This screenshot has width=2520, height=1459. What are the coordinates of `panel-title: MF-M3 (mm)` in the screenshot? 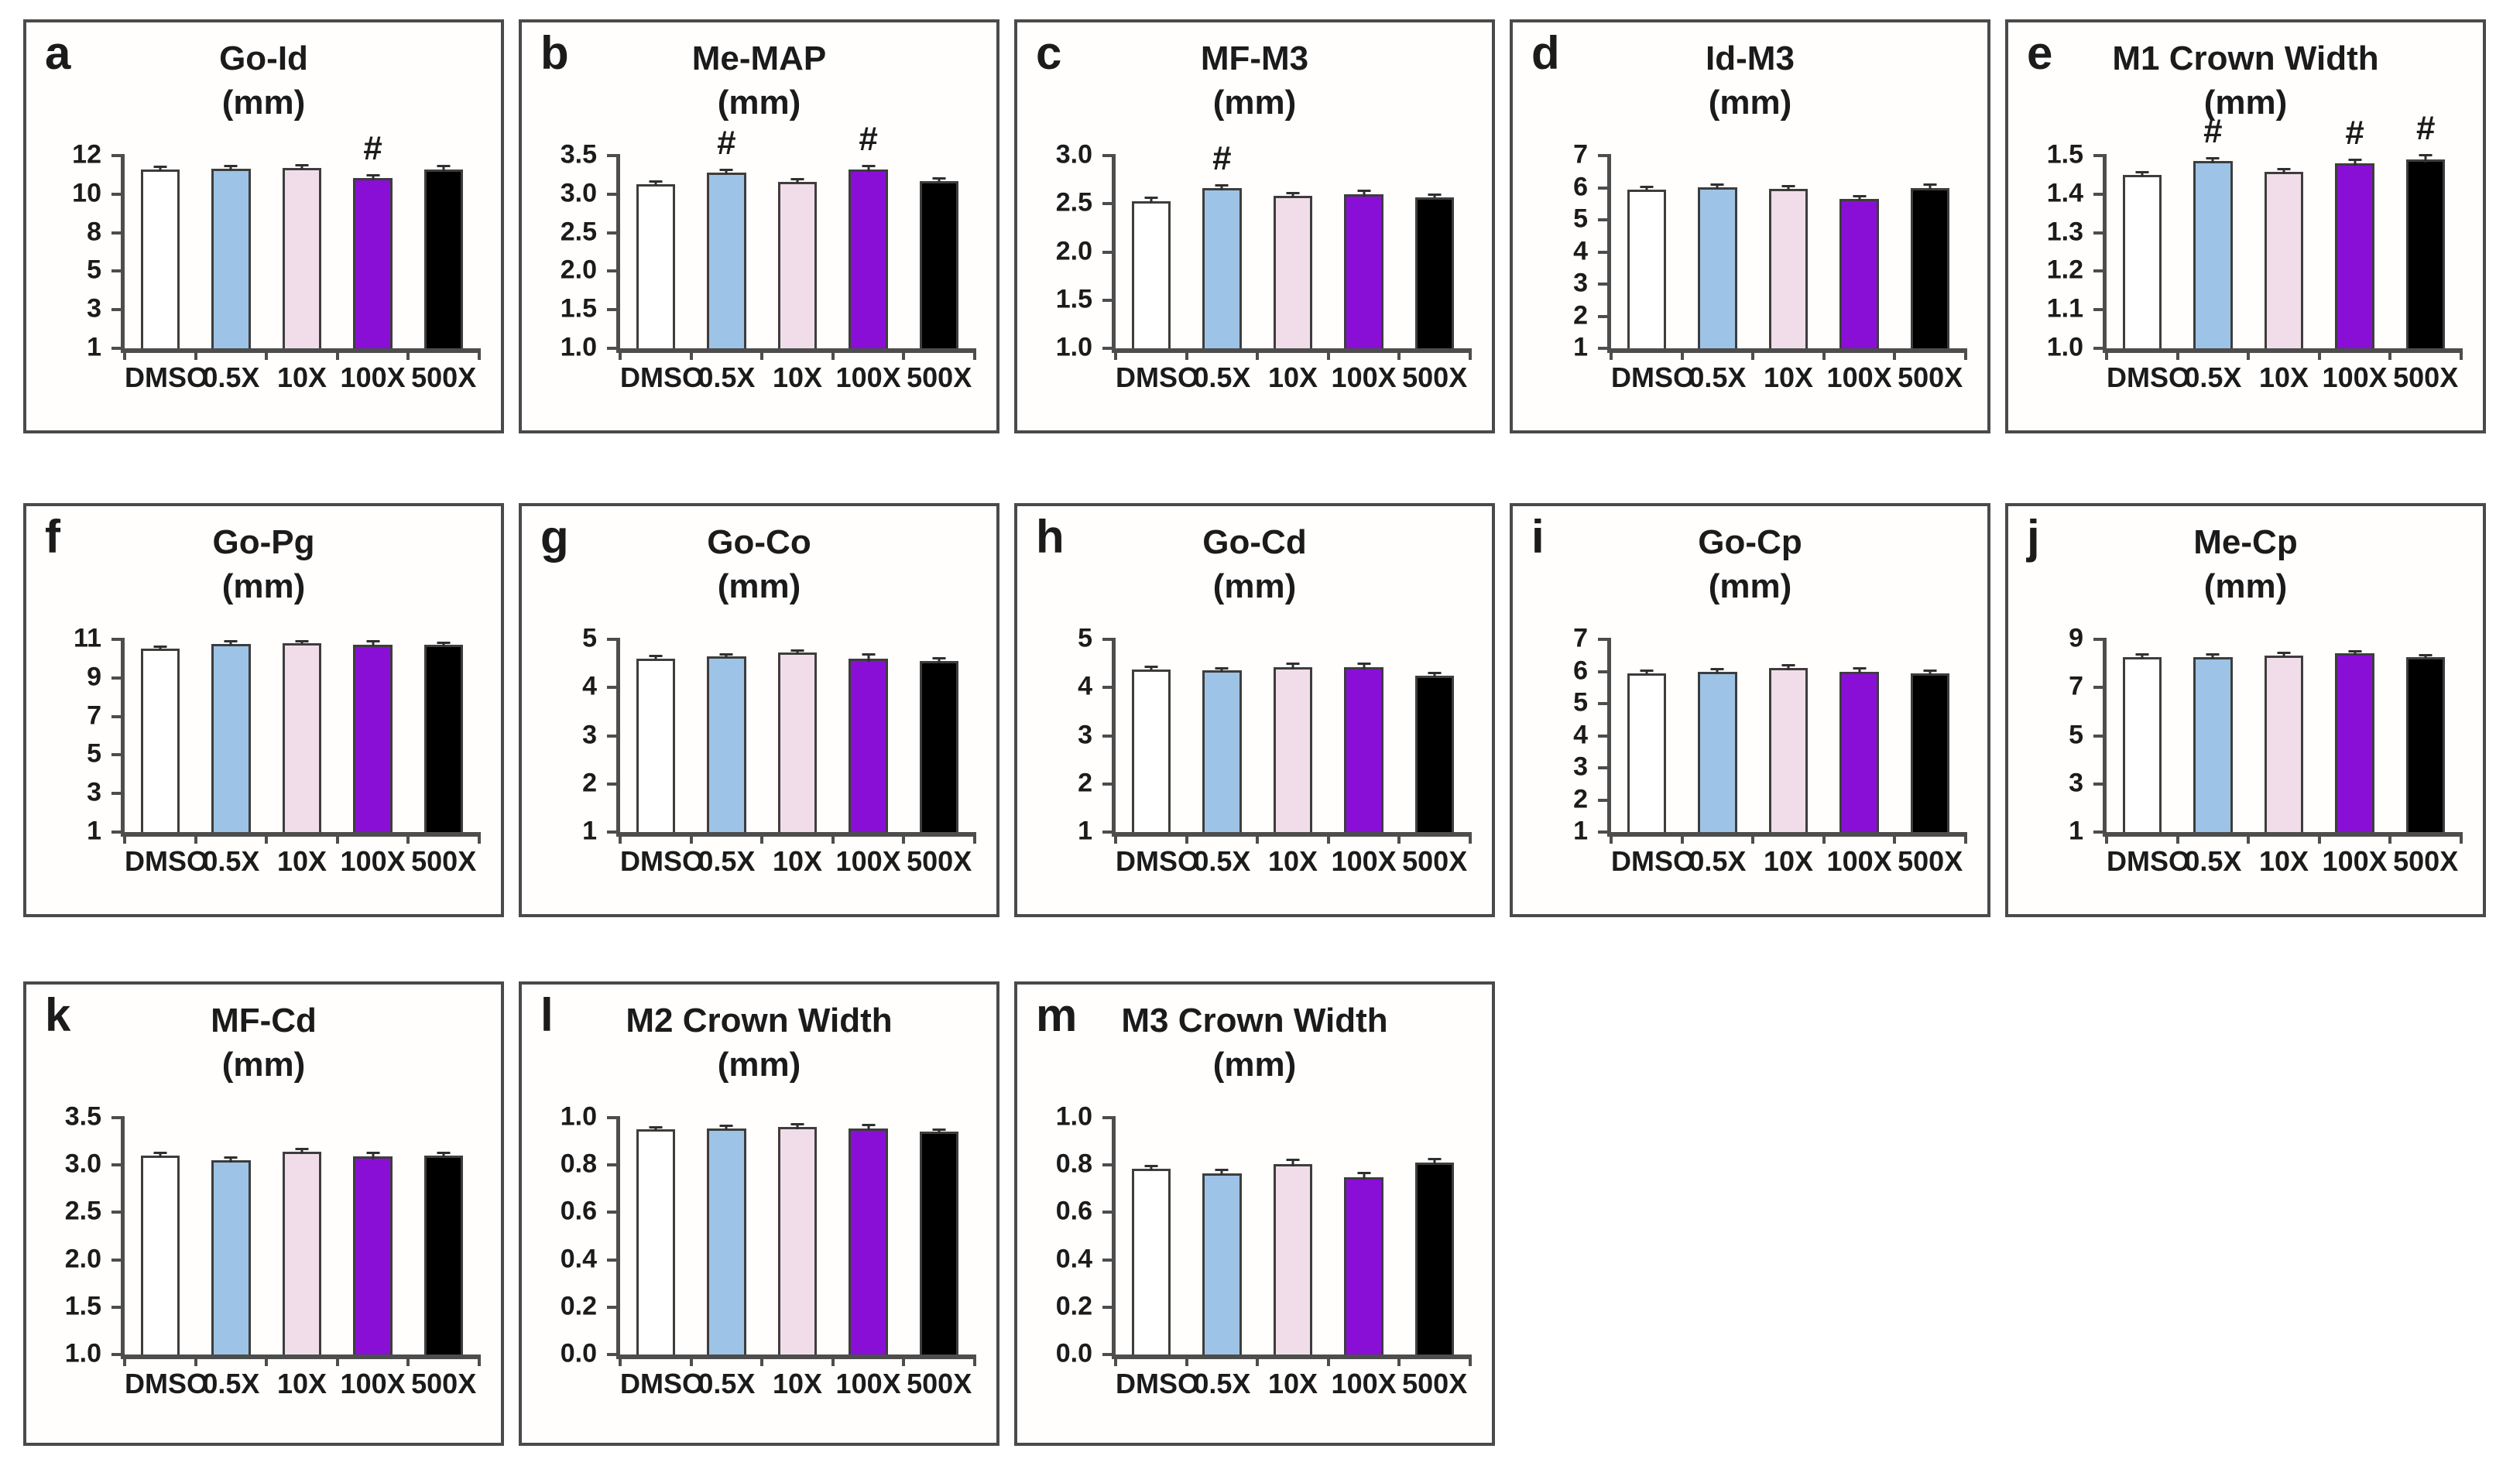 It's located at (1254, 74).